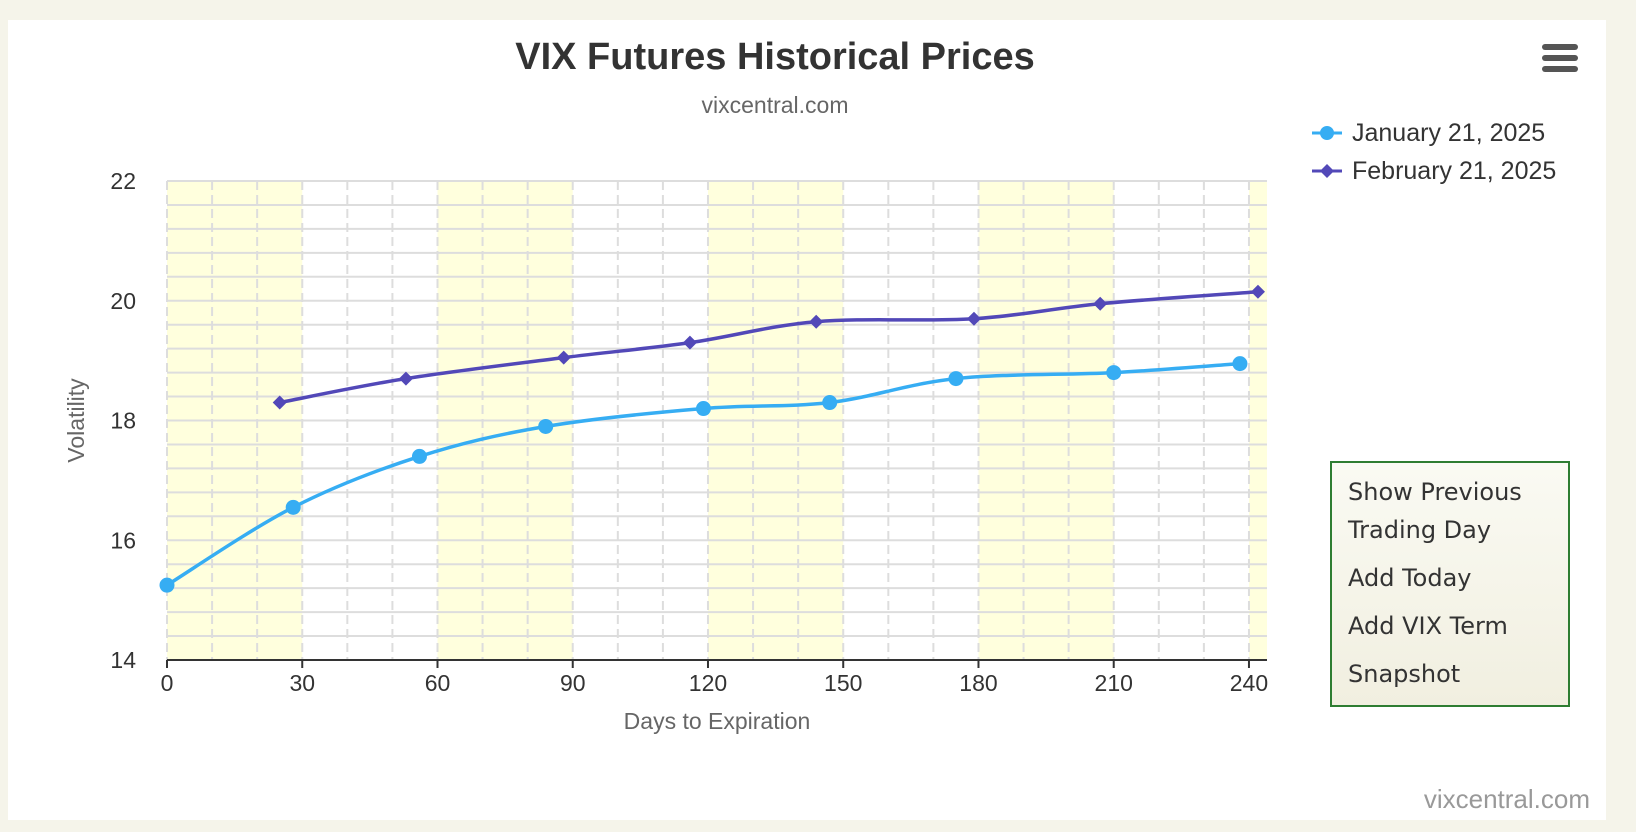  What do you see at coordinates (1327, 133) in the screenshot?
I see `legend-circle-icon` at bounding box center [1327, 133].